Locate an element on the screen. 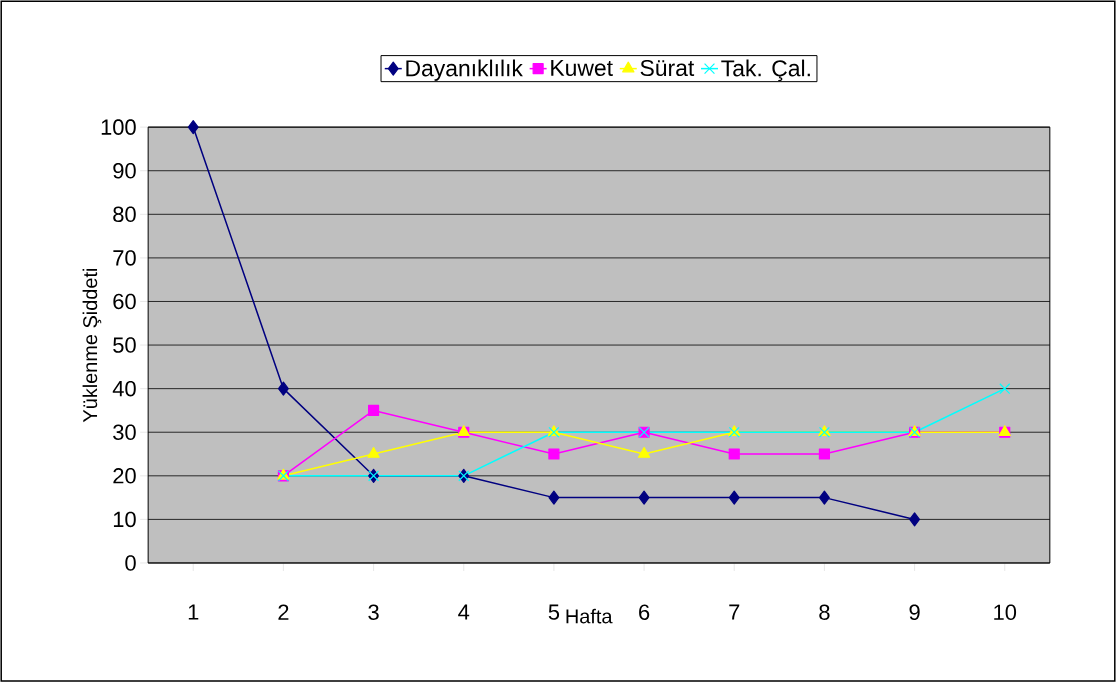 This screenshot has width=1116, height=682. x-tick-label: 7 is located at coordinates (734, 612).